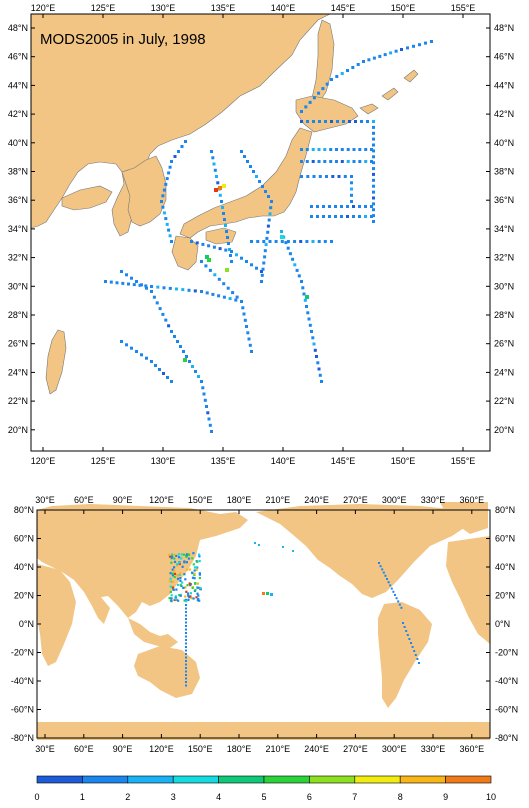 This screenshot has height=808, width=529. I want to click on lat-label-left: 36°N, so click(18, 200).